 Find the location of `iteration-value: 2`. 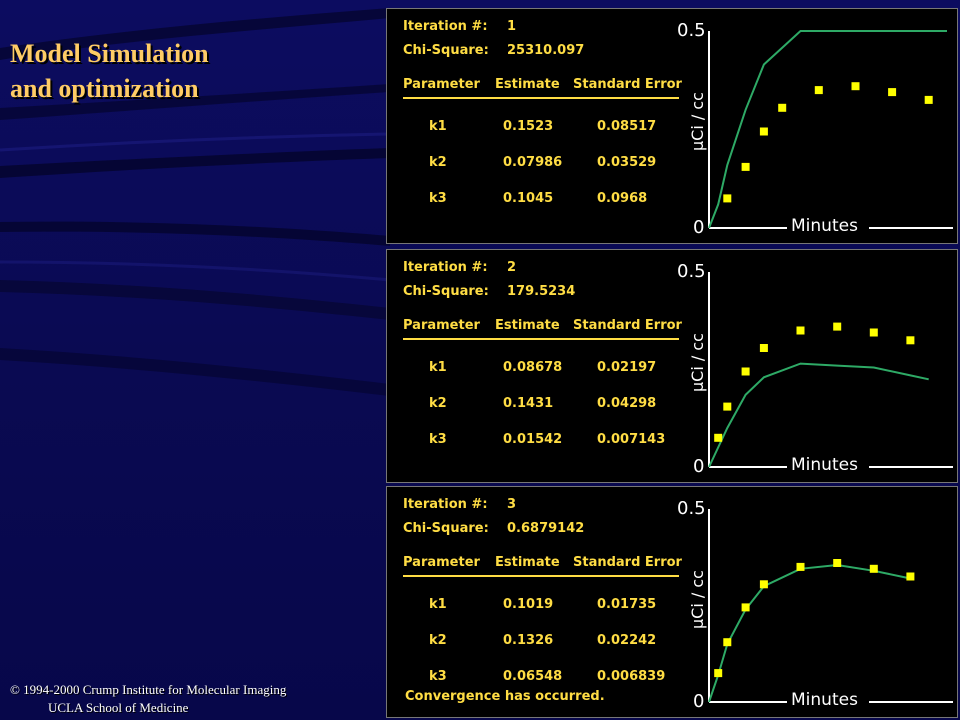

iteration-value: 2 is located at coordinates (512, 267).